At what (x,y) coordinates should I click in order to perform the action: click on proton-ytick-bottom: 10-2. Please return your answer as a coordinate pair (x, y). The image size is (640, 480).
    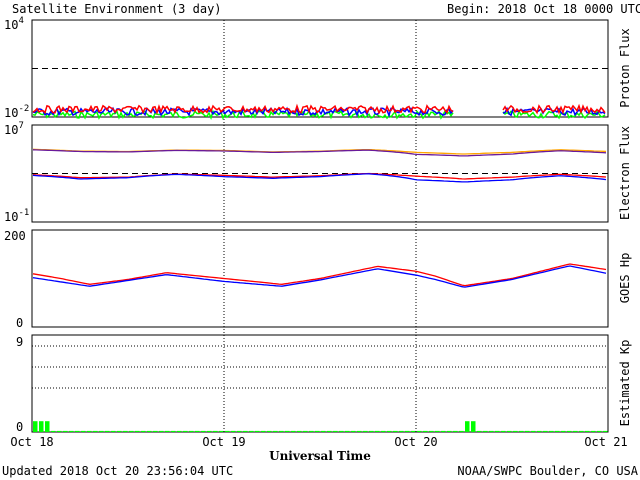
    Looking at the image, I should click on (16, 112).